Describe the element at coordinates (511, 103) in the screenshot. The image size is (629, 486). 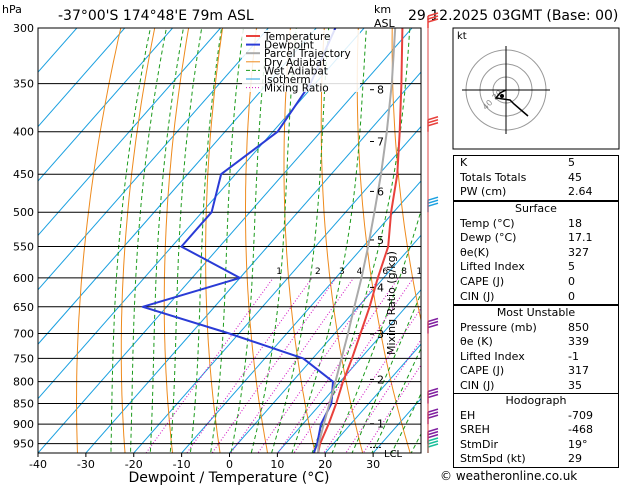
I see `hodograph-trace` at that location.